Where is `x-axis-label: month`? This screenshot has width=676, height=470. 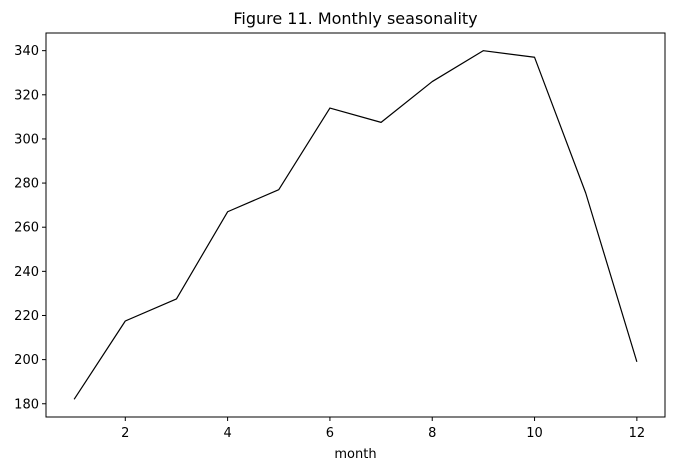
x-axis-label: month is located at coordinates (355, 454).